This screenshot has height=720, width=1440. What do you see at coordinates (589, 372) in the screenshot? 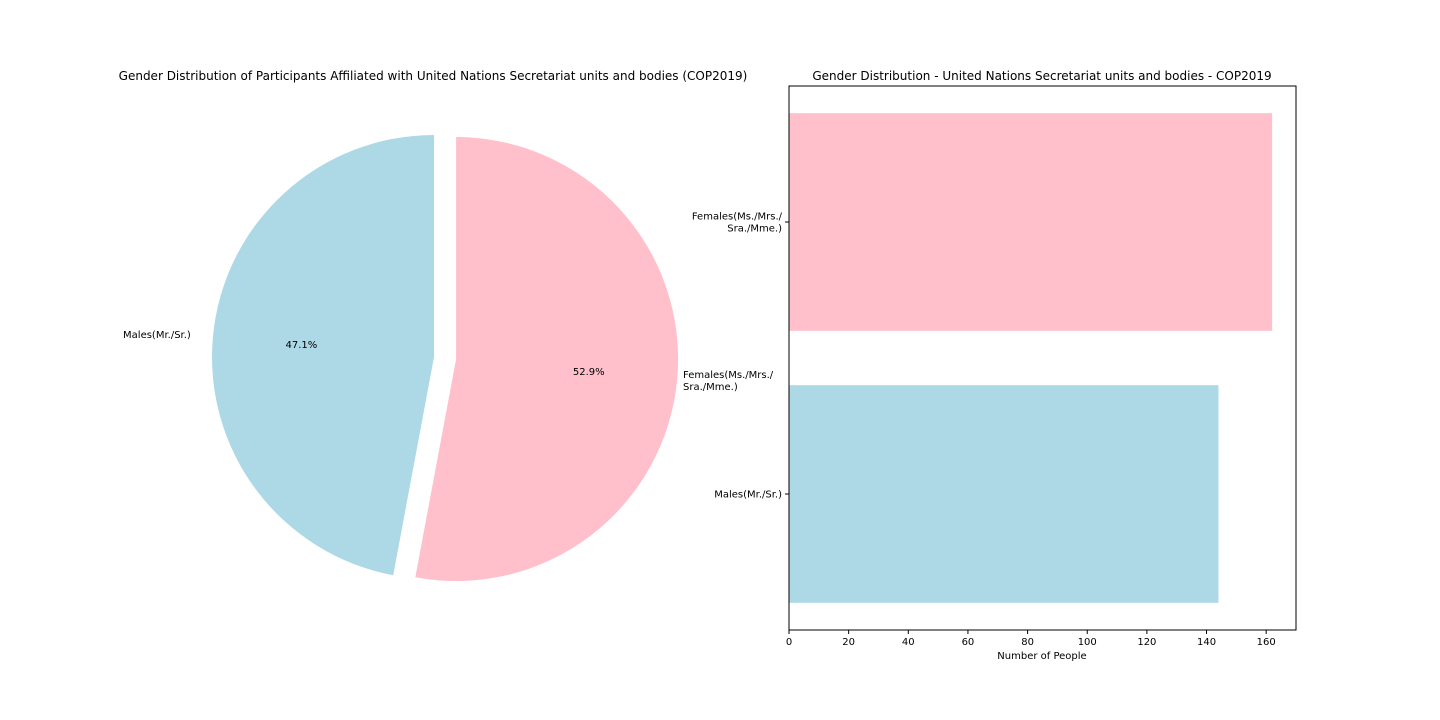
I see `pie-percent-label: 52.9%` at bounding box center [589, 372].